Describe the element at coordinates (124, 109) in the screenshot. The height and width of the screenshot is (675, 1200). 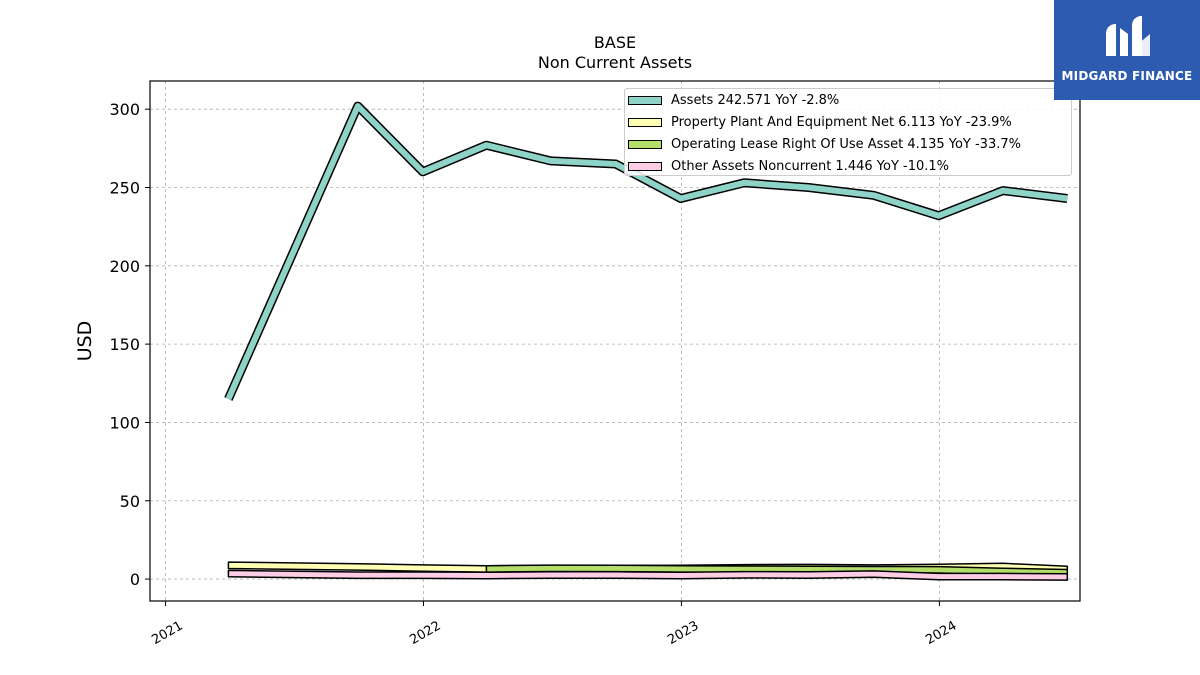
I see `y-tick-label: 300` at that location.